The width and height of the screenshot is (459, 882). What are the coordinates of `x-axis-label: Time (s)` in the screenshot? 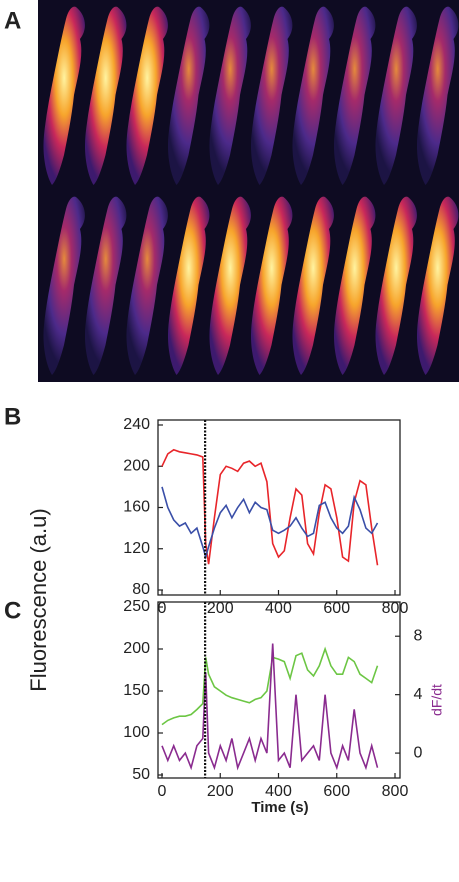 It's located at (279, 807).